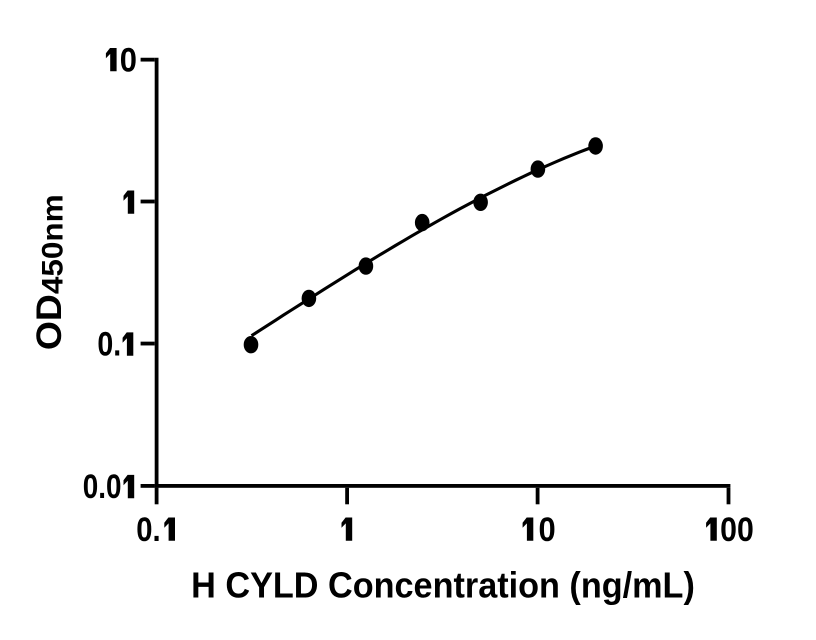 This screenshot has width=816, height=640. Describe the element at coordinates (443, 586) in the screenshot. I see `svg-text: H CYLD Concentration (ng/mL)` at that location.